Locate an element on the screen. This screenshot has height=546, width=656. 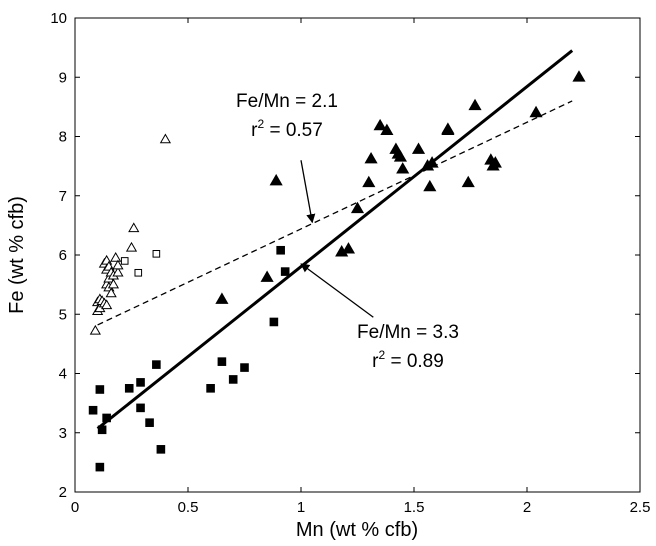
y-tick-label: 4 is located at coordinates (63, 374).